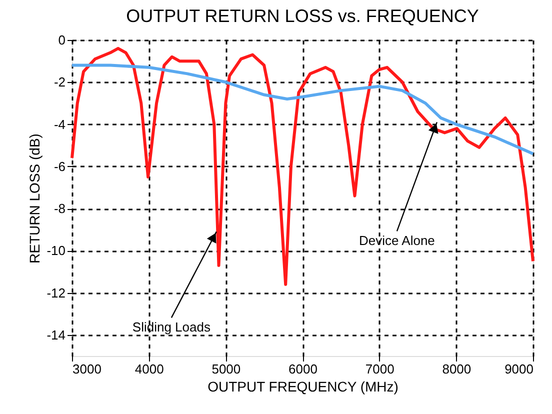 The image size is (552, 414). I want to click on y-tick-label: -8, so click(60, 208).